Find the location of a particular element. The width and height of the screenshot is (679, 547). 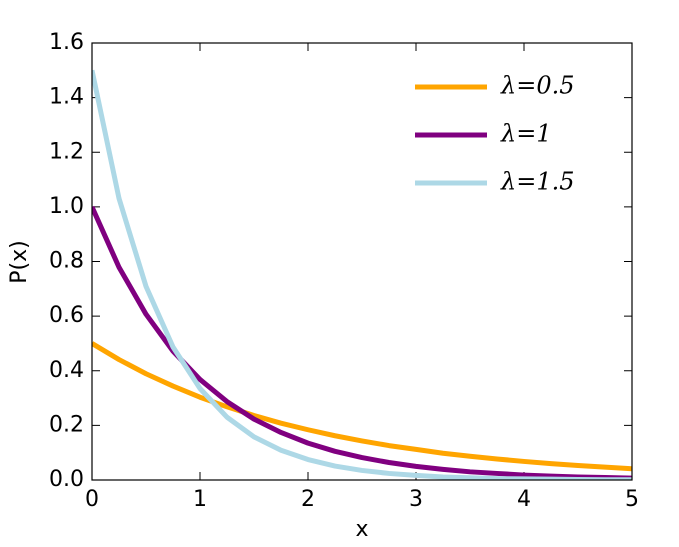

legend-label: λ=1.5 is located at coordinates (537, 182).